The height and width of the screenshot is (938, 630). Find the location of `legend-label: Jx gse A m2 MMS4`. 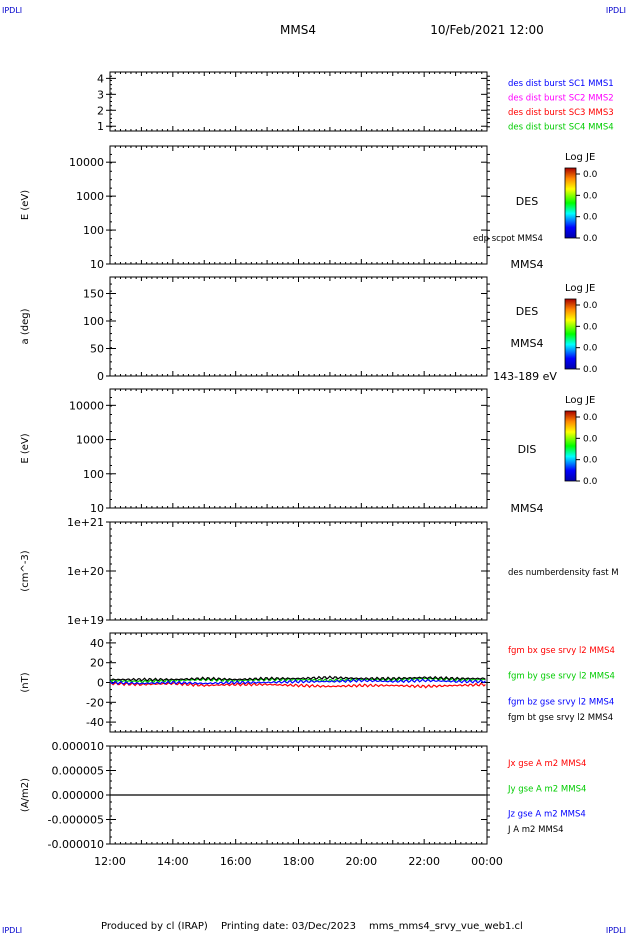

legend-label: Jx gse A m2 MMS4 is located at coordinates (546, 764).